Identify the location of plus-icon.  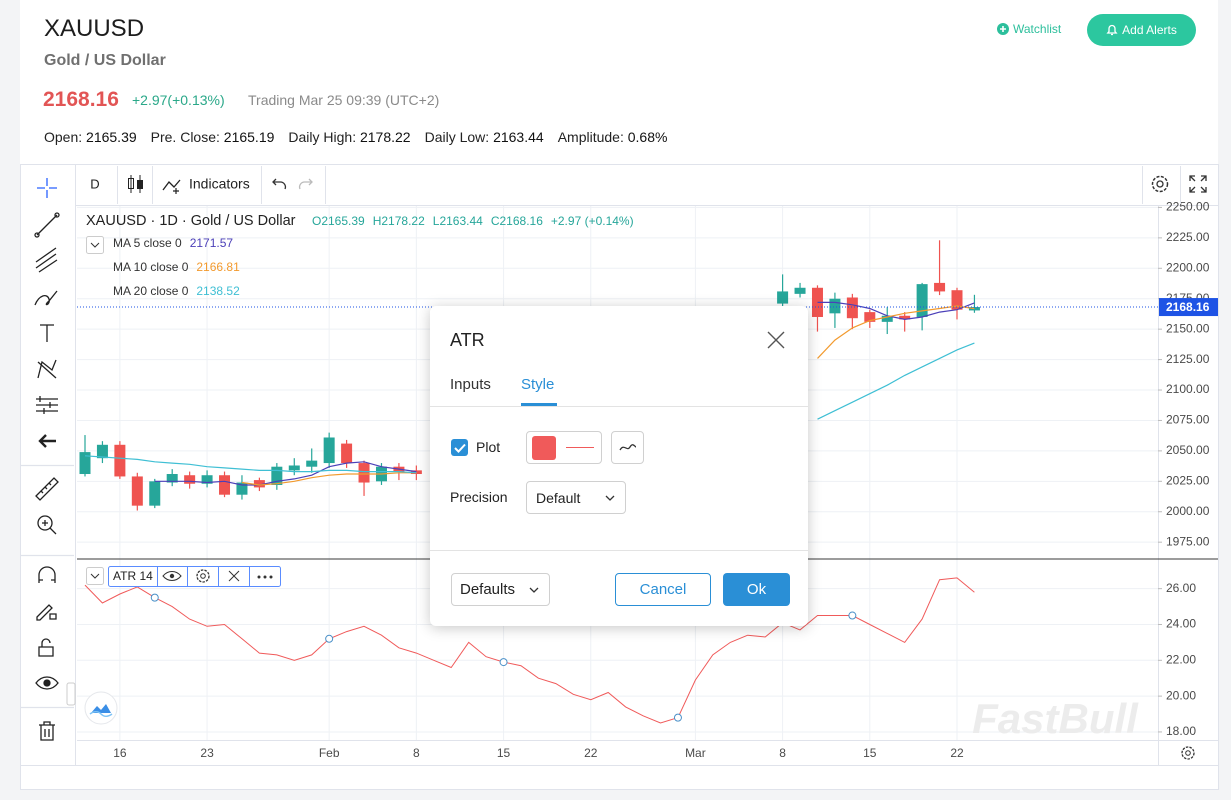
(1003, 29).